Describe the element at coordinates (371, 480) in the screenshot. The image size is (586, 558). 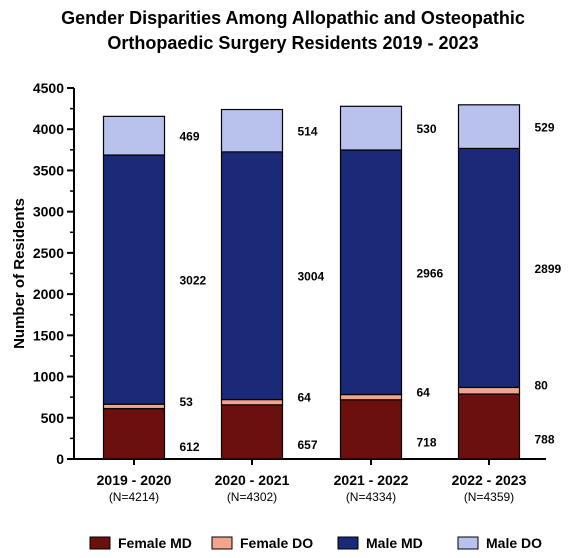
I see `x-tick-label: 2021 - 2022` at that location.